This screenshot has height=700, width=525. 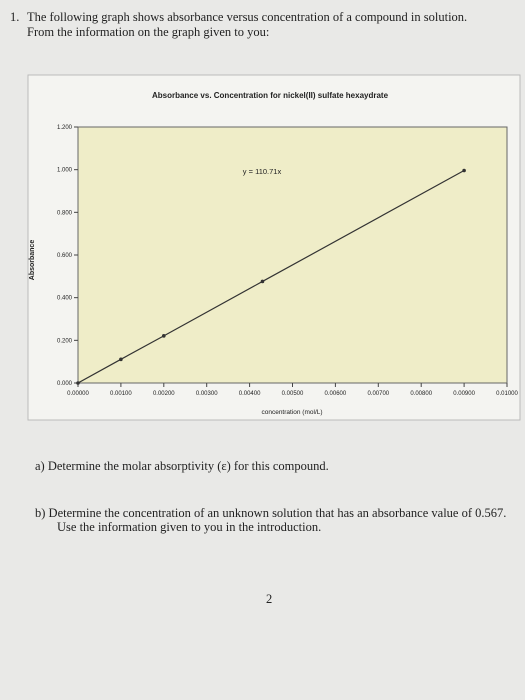 I want to click on y-tick-label: 0.600, so click(x=65, y=256).